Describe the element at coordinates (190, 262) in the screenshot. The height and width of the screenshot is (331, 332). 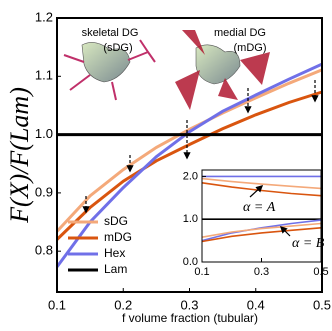
I see `y-tick-label: 0.0` at that location.